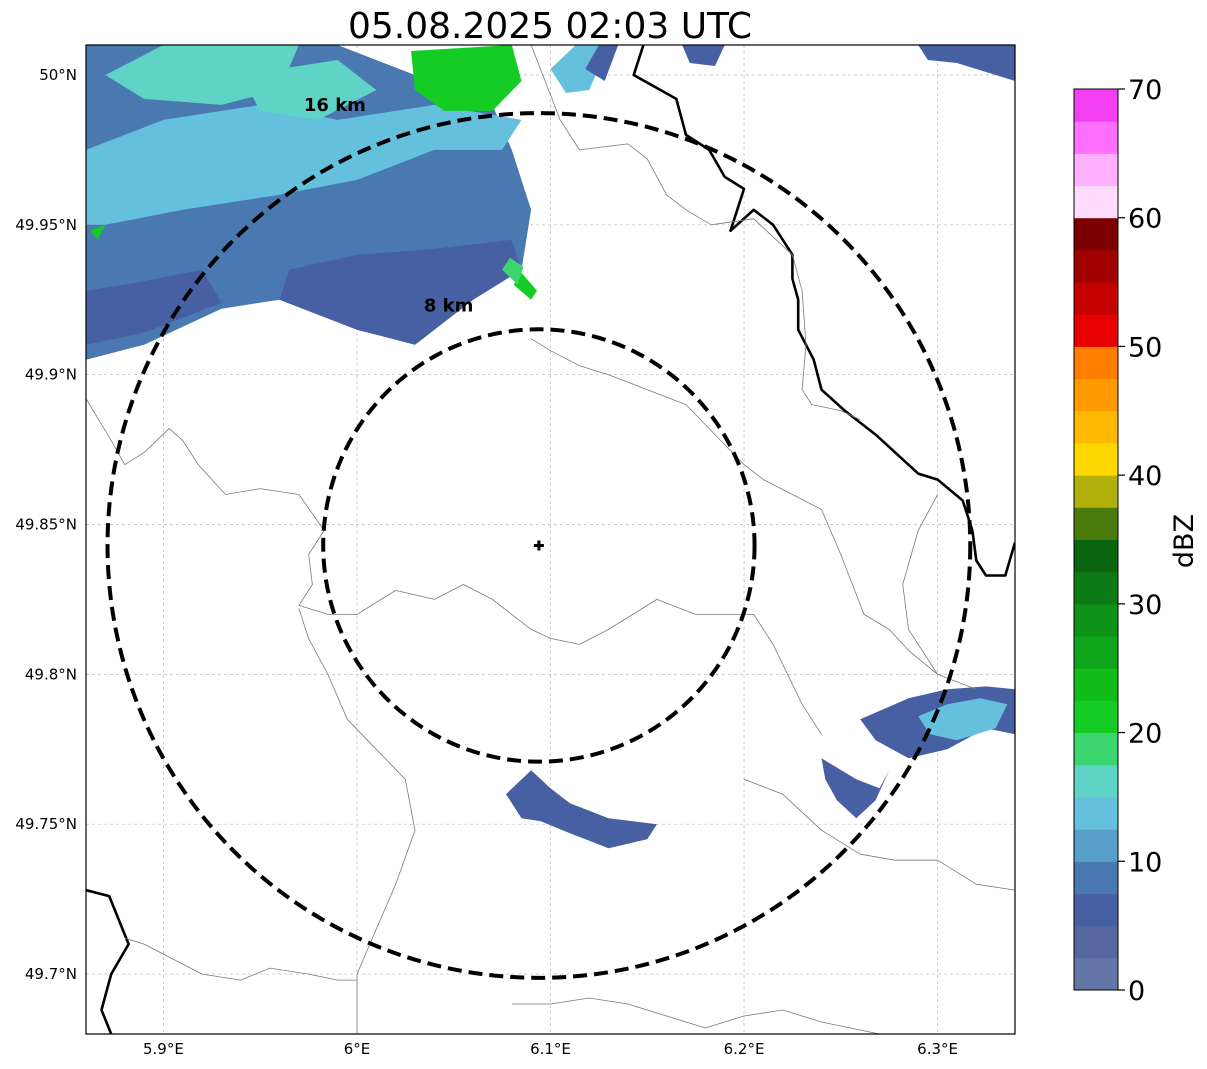 The image size is (1207, 1069). What do you see at coordinates (1145, 476) in the screenshot?
I see `colorbar-tick-label-4: 40` at bounding box center [1145, 476].